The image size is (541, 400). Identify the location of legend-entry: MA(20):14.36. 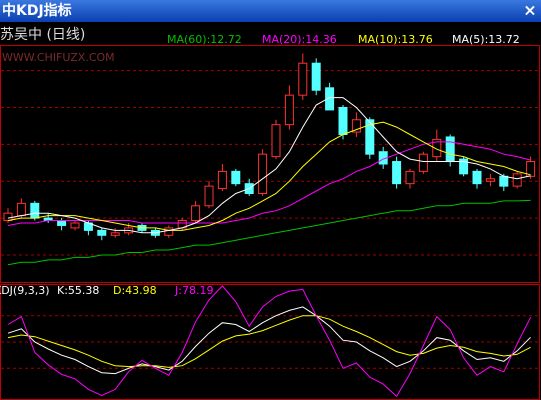
(299, 39).